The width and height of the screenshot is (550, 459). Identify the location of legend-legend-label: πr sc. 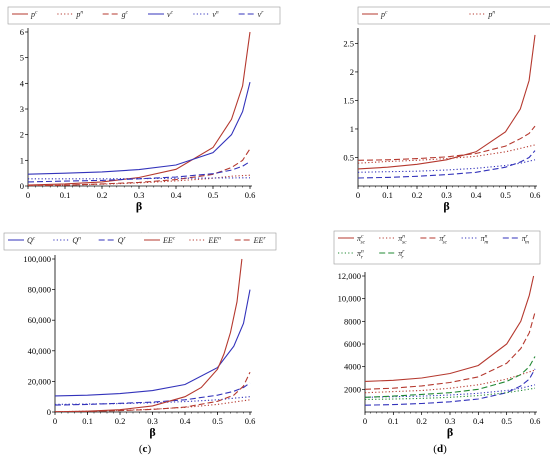
(443, 240).